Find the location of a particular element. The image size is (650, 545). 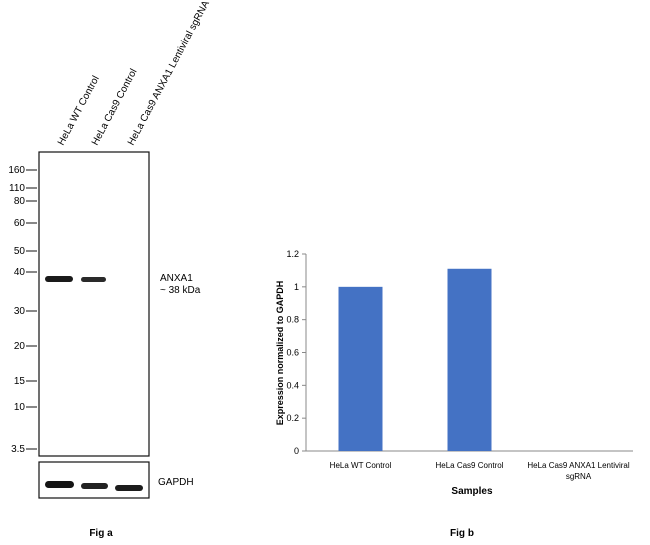

y-axis-ticks: 0 0.2 0.4 0.6 0.8 1 1.2 is located at coordinates (296, 352).